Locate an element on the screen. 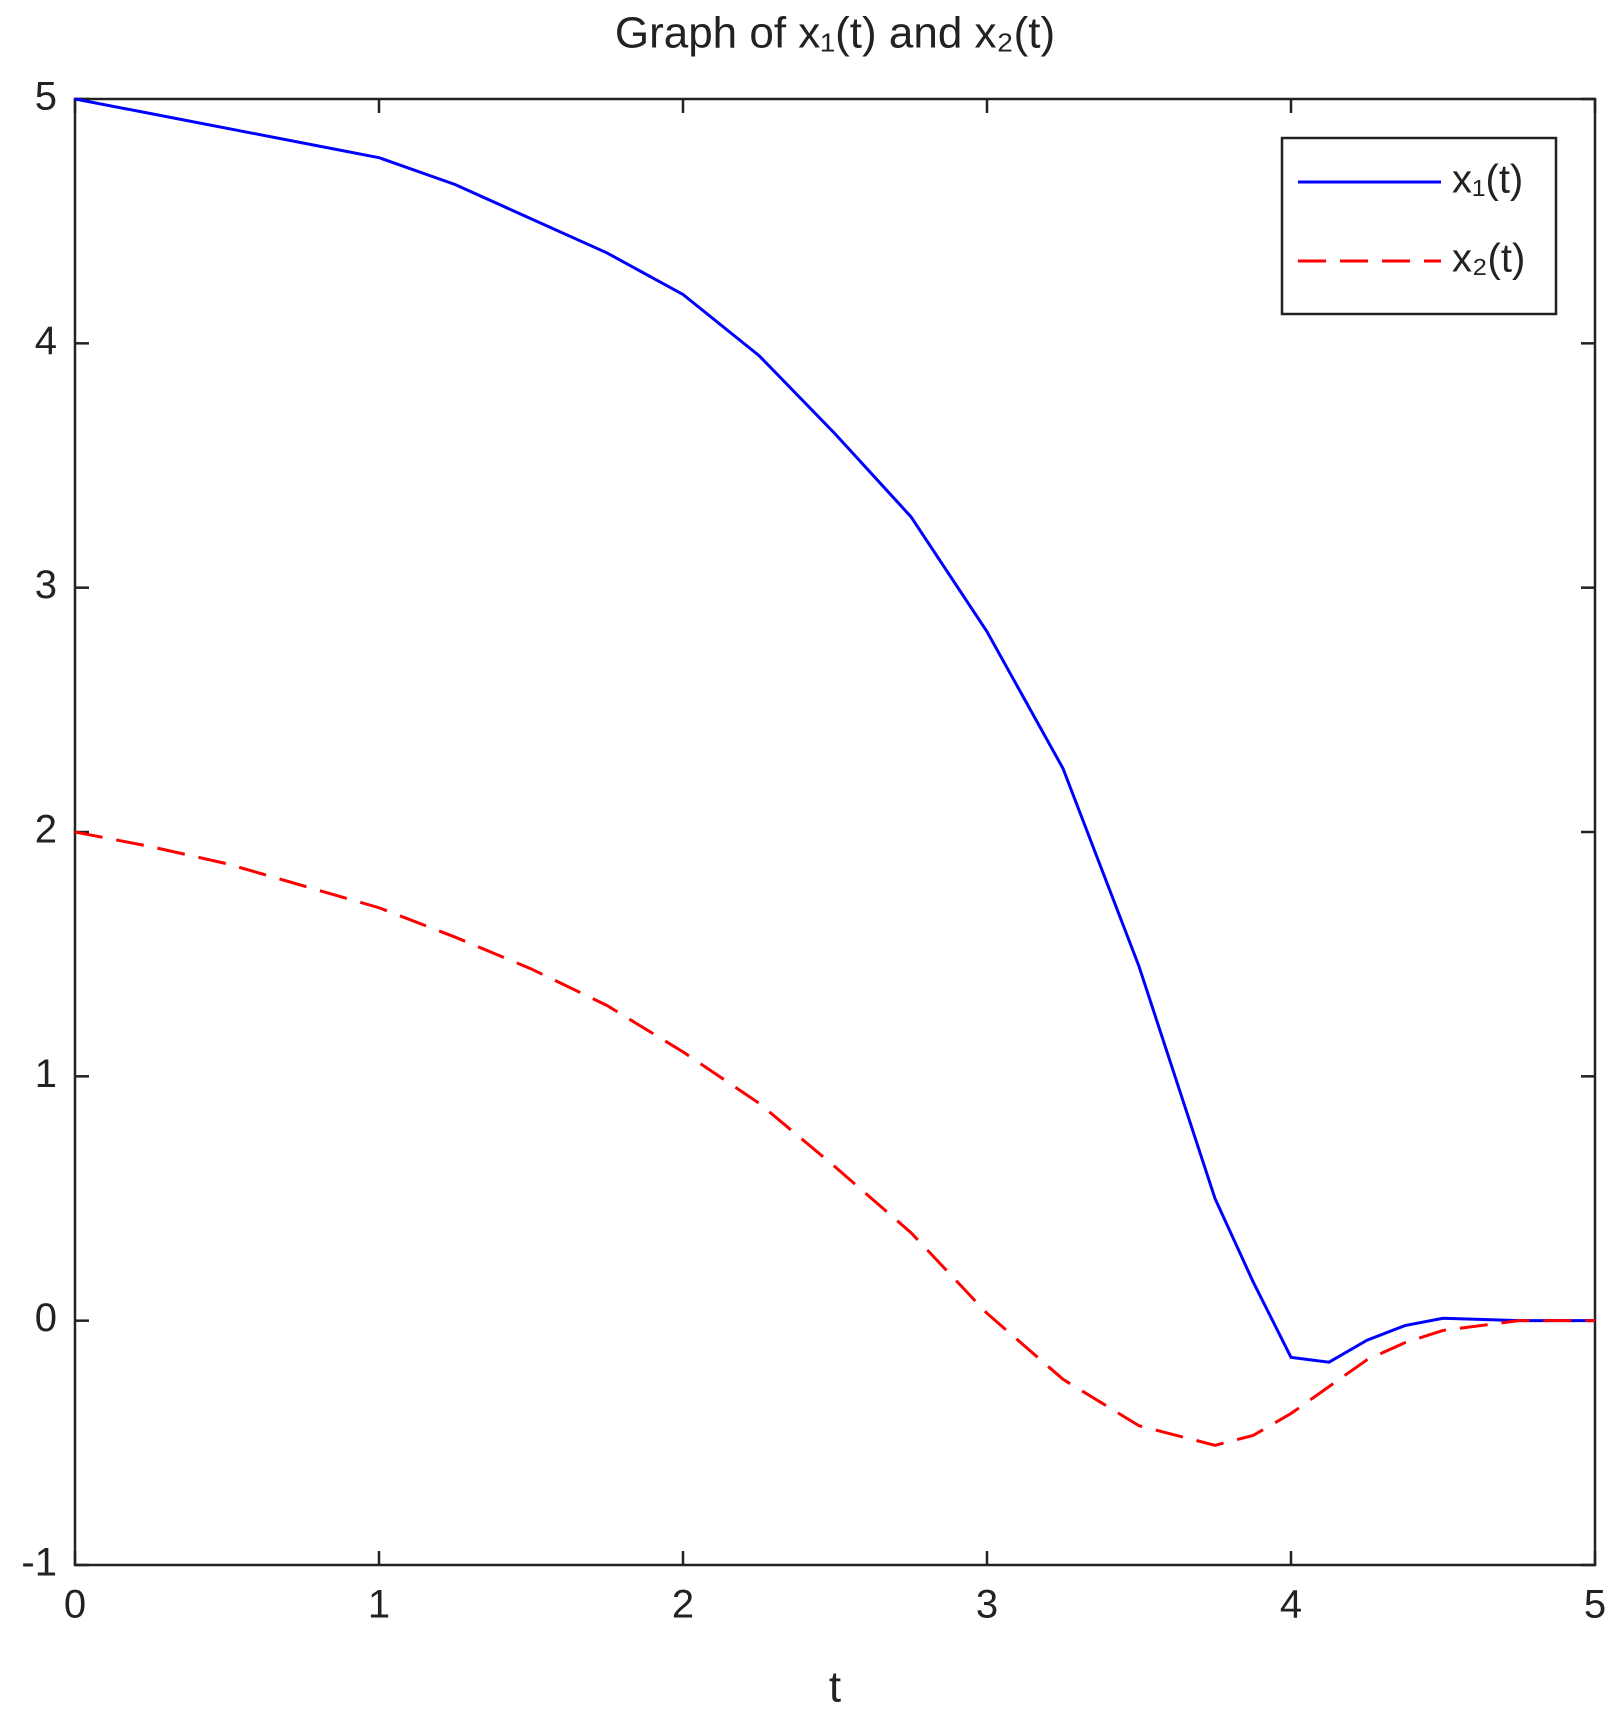 The width and height of the screenshot is (1623, 1727). x-tick-label: 5 is located at coordinates (1595, 1605).